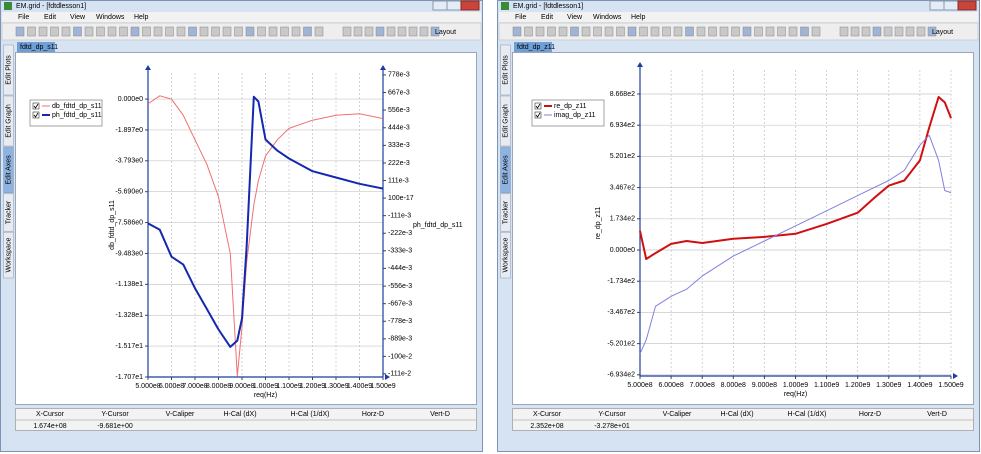  What do you see at coordinates (536, 47) in the screenshot?
I see `tab-label: fdtd_dp_z11` at bounding box center [536, 47].